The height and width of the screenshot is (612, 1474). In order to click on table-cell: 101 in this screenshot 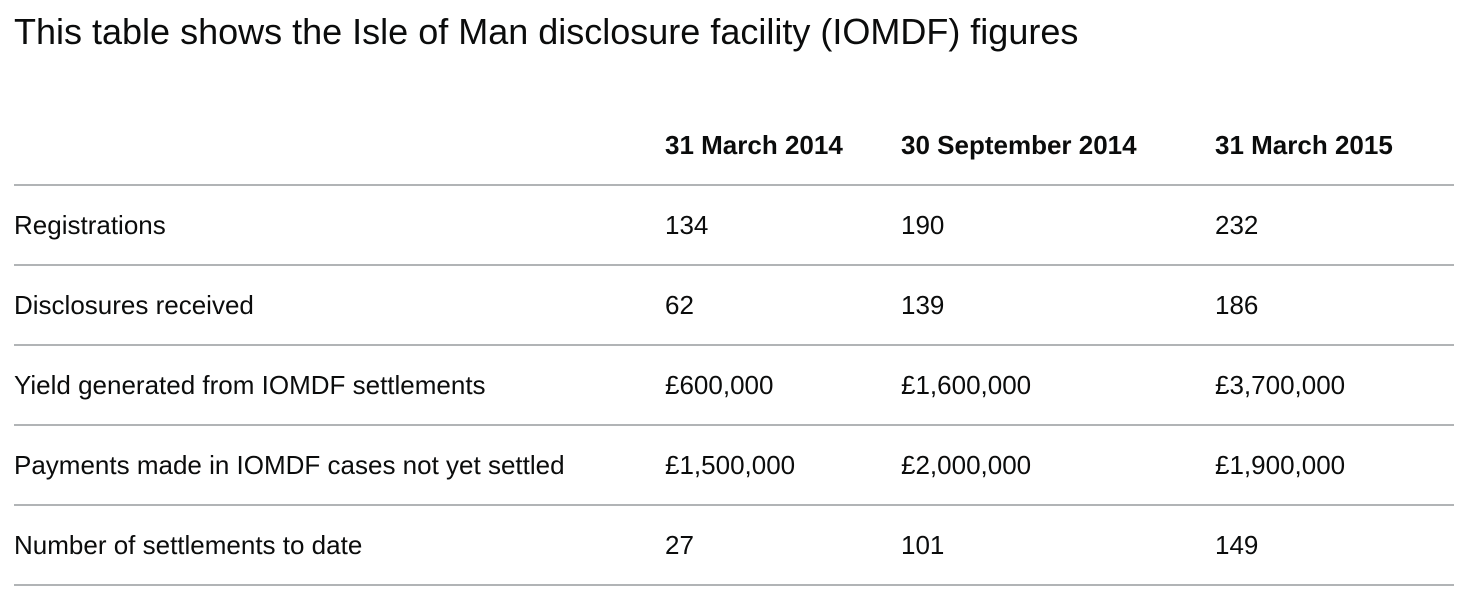, I will do `click(1058, 545)`.